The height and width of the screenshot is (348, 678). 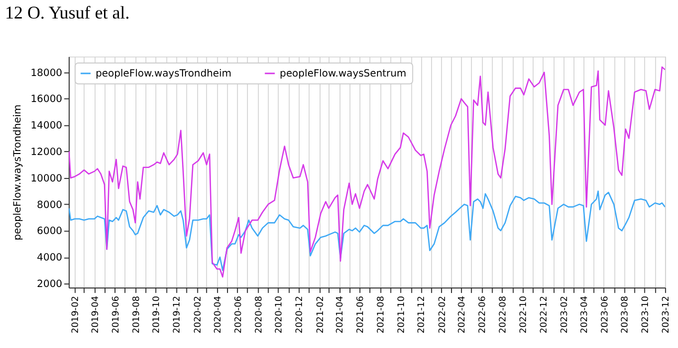 What do you see at coordinates (177, 315) in the screenshot?
I see `x-tick-label: 2019-12` at bounding box center [177, 315].